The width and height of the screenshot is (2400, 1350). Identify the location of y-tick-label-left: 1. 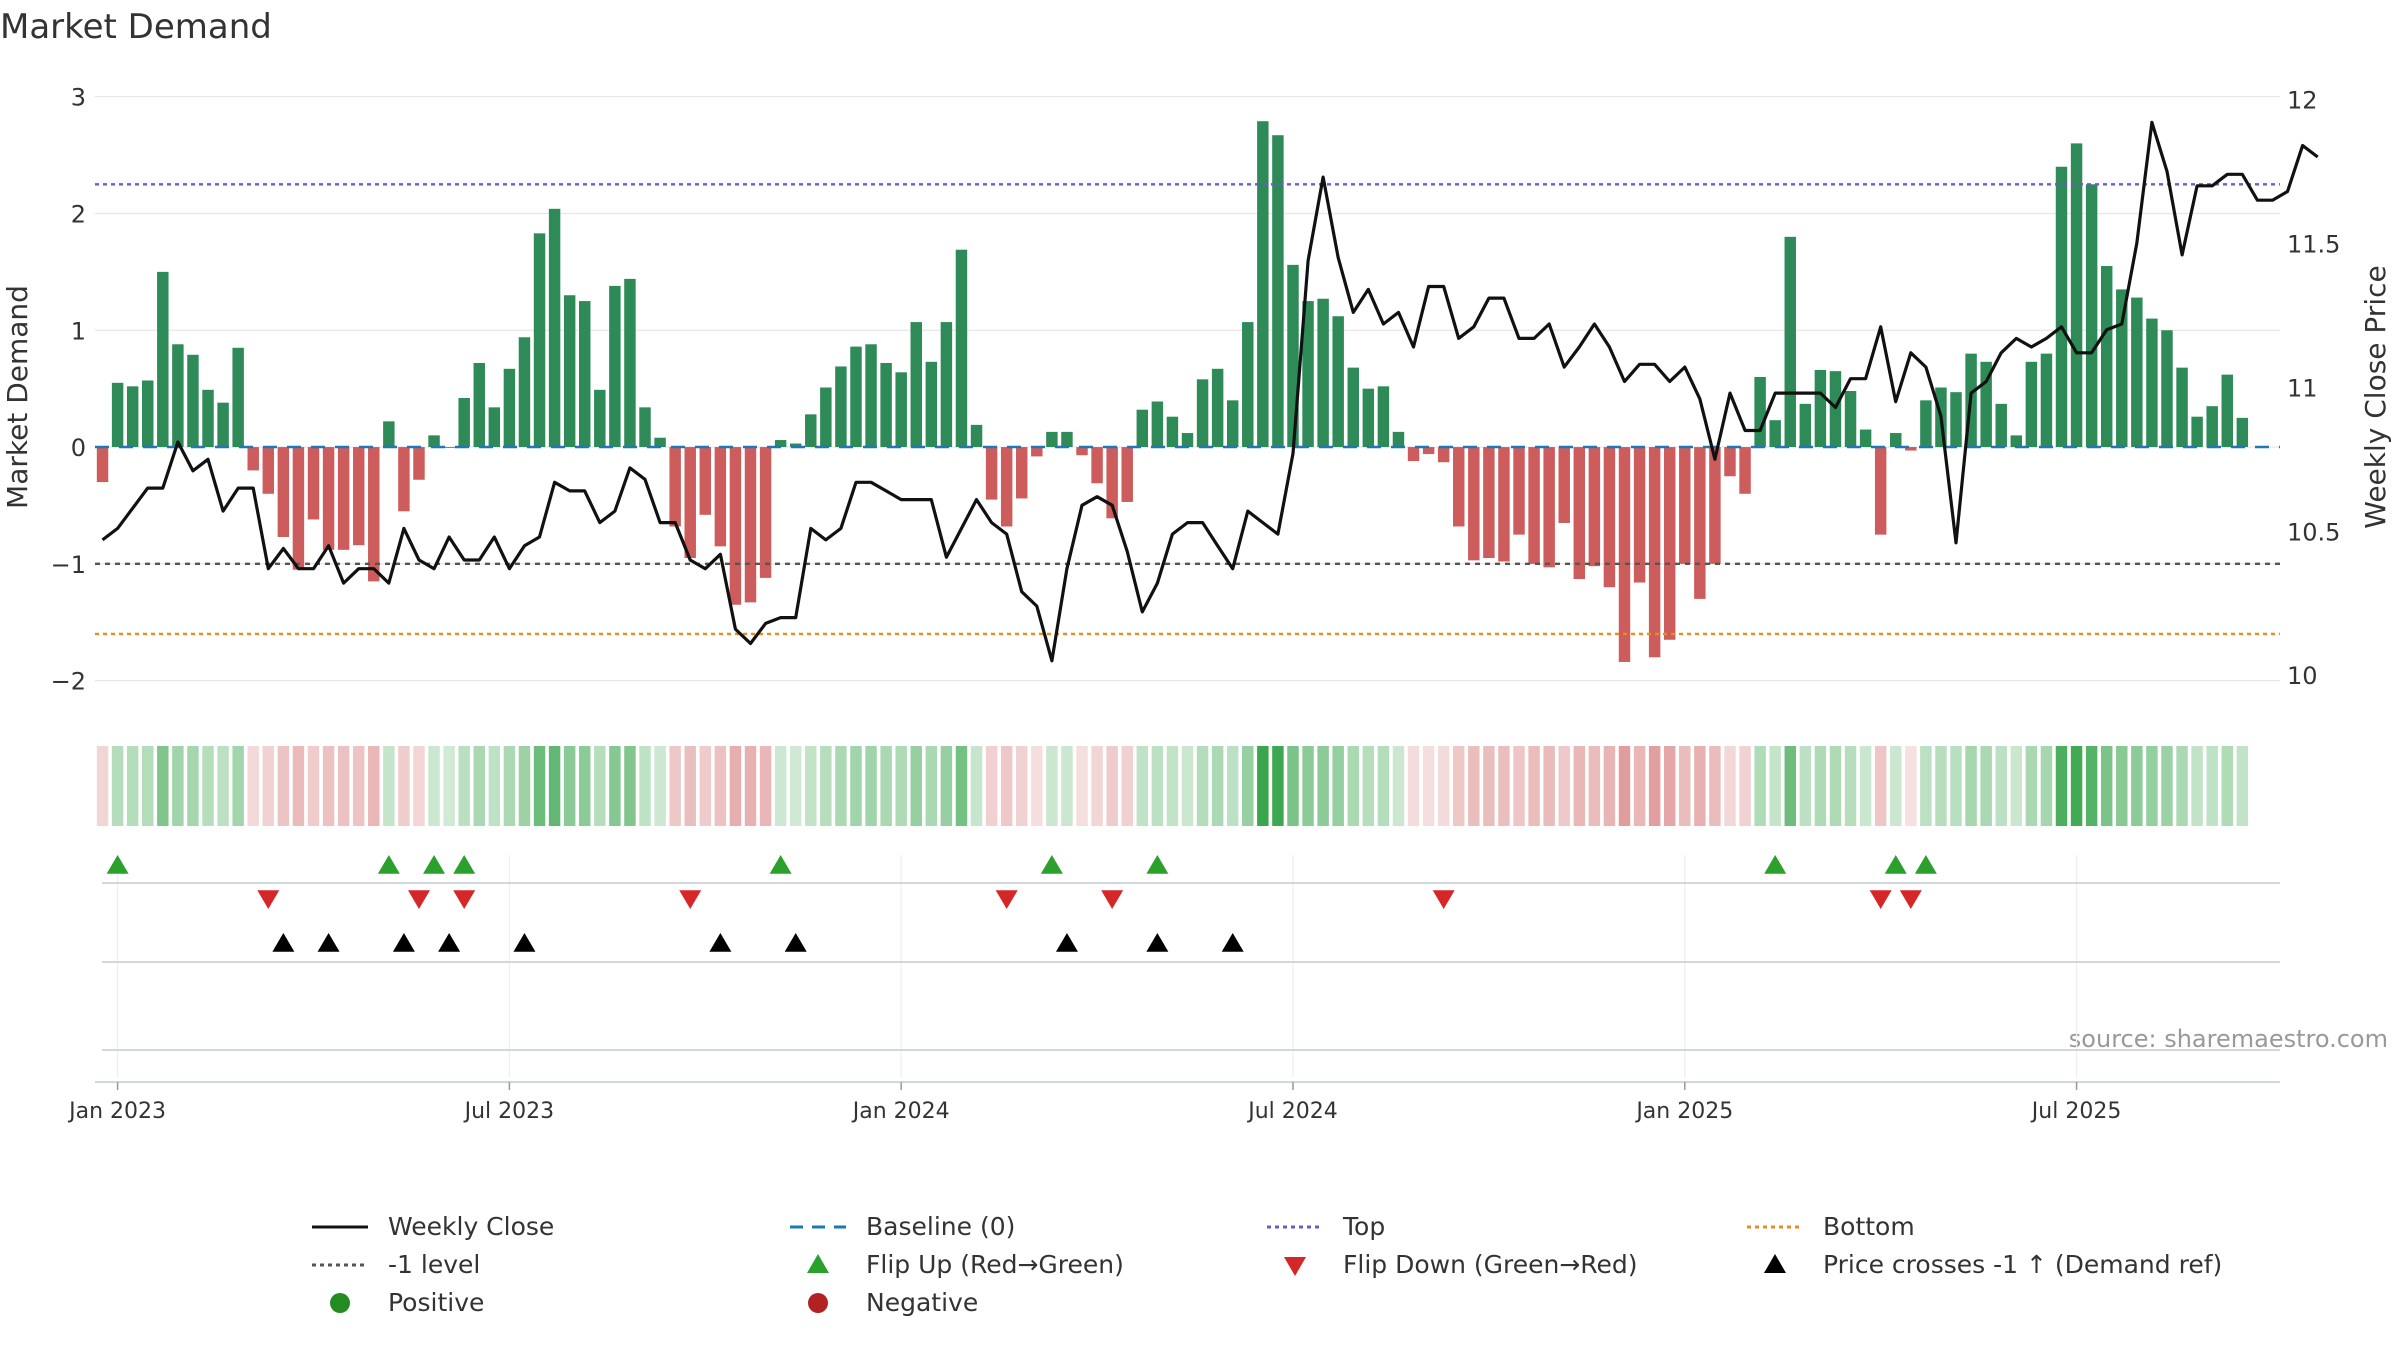
(78, 331).